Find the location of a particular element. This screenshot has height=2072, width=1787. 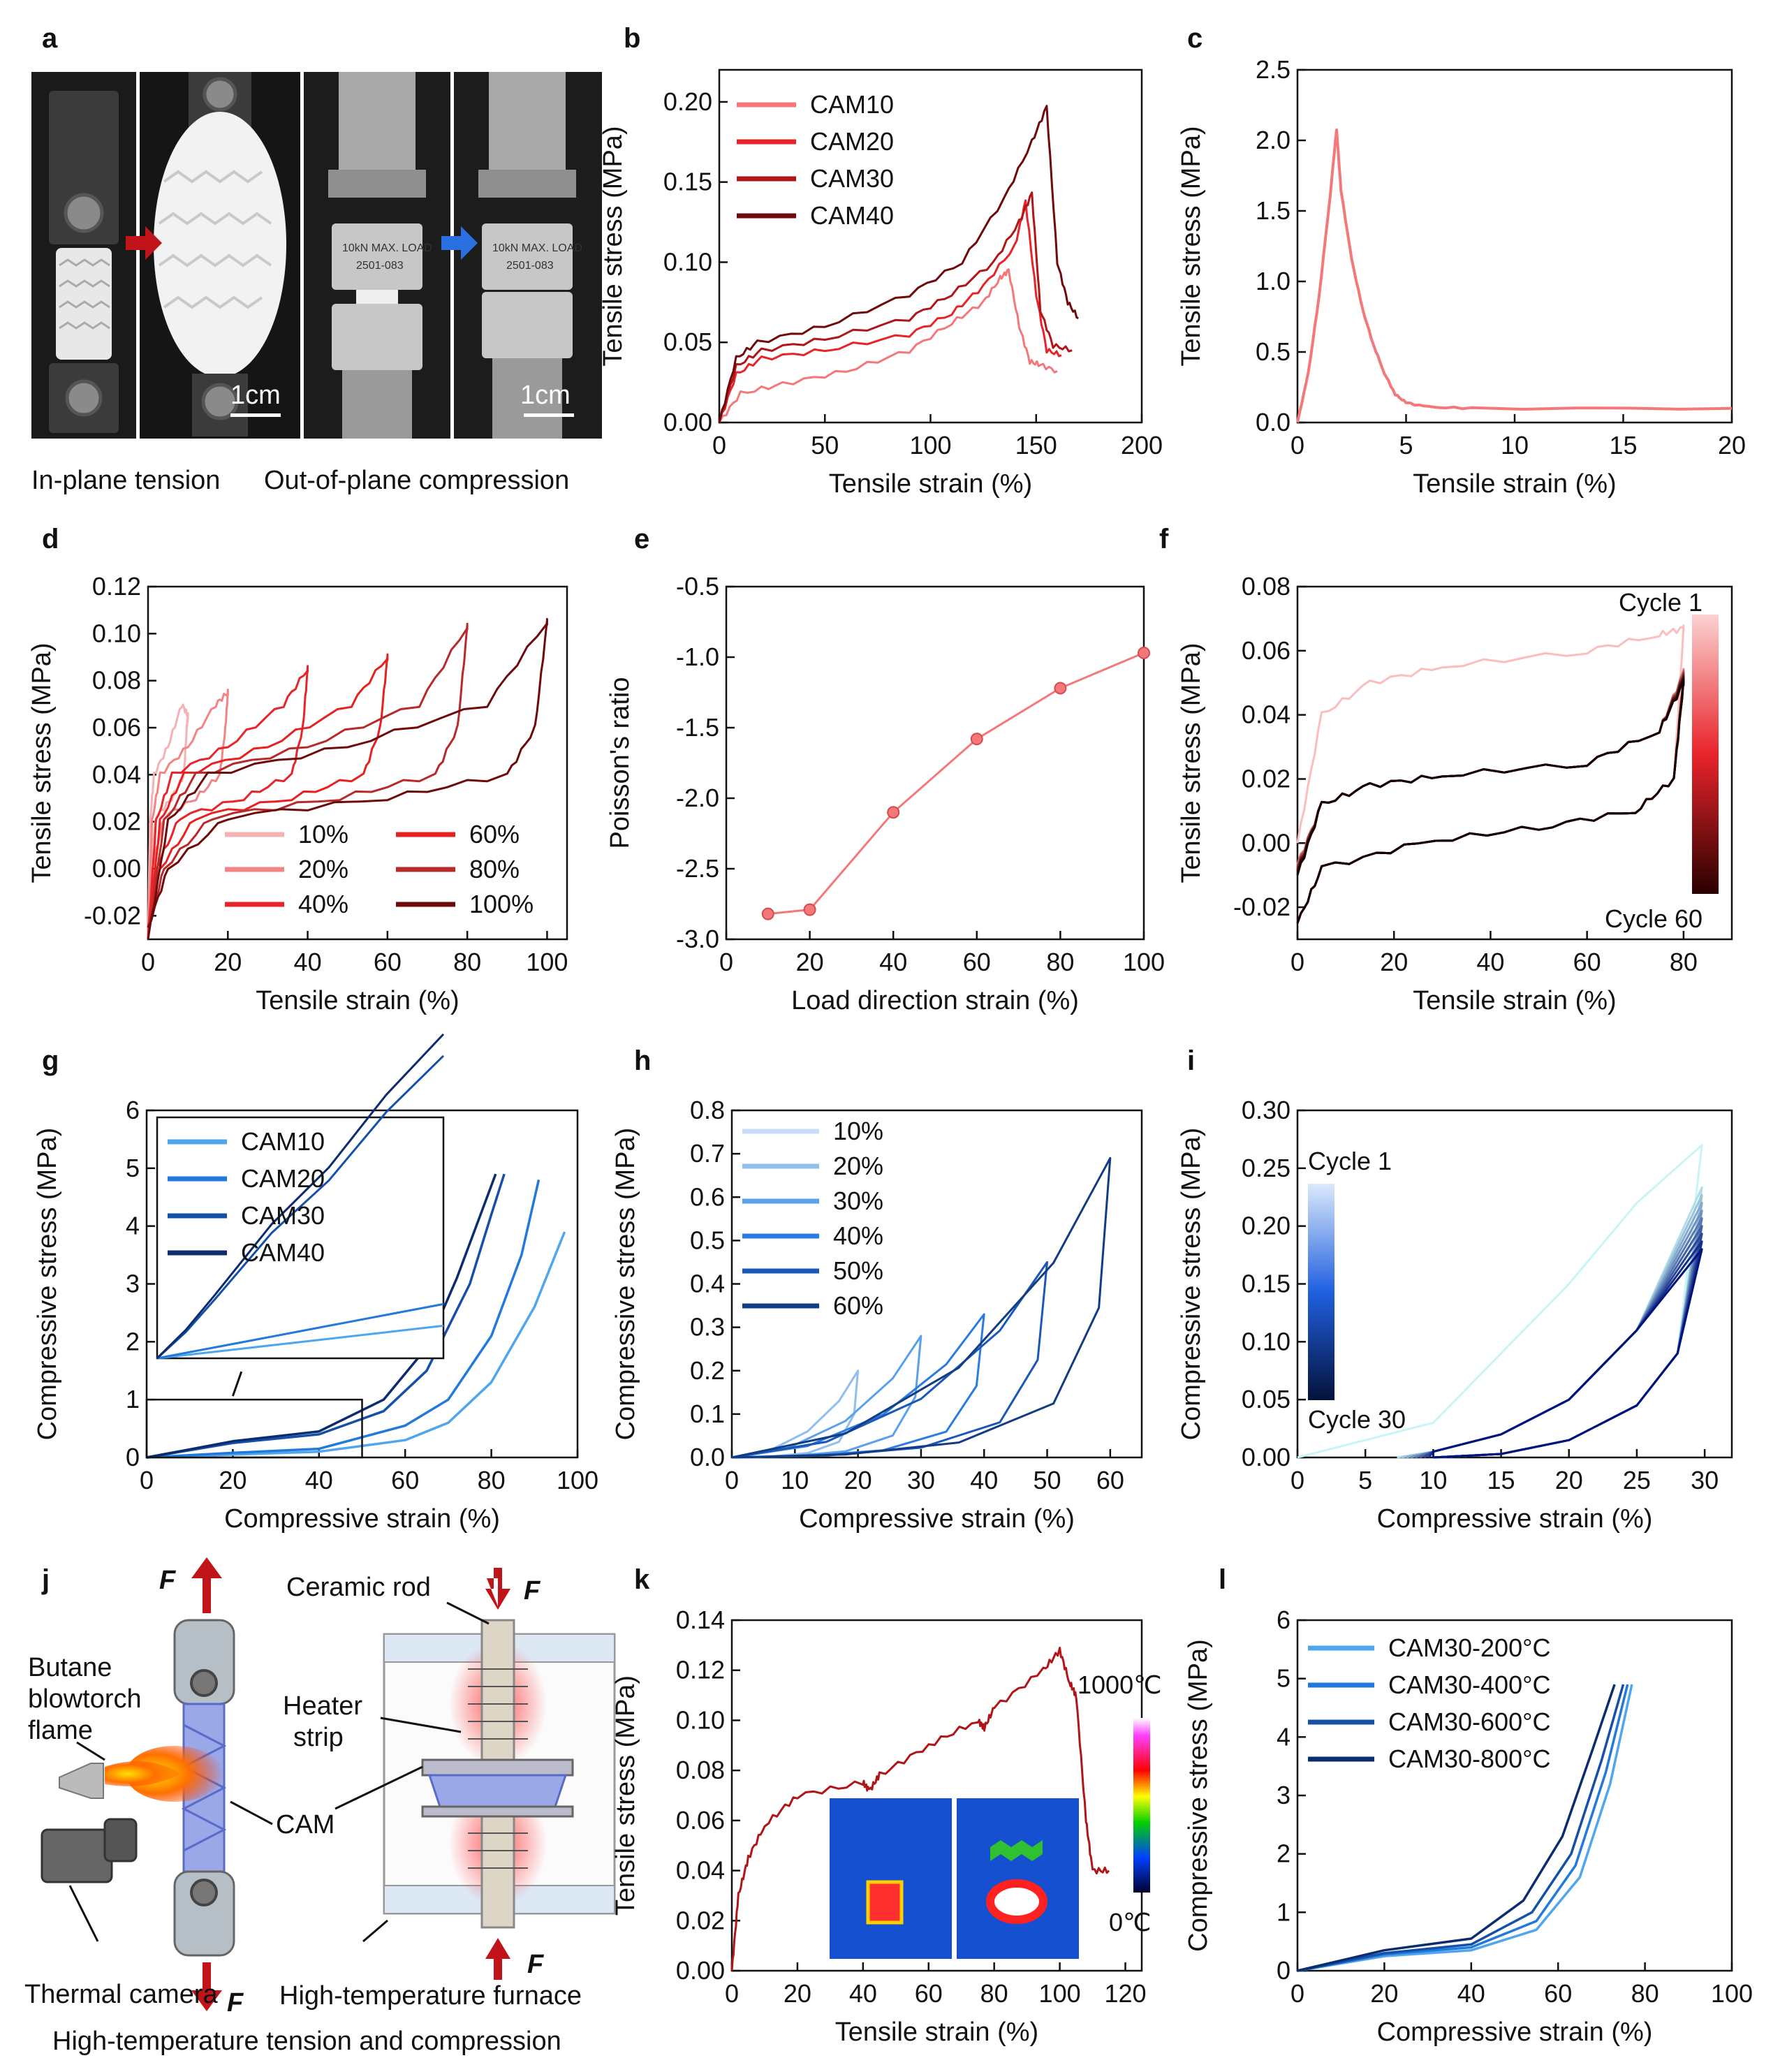

flame-icon is located at coordinates (143, 1773).